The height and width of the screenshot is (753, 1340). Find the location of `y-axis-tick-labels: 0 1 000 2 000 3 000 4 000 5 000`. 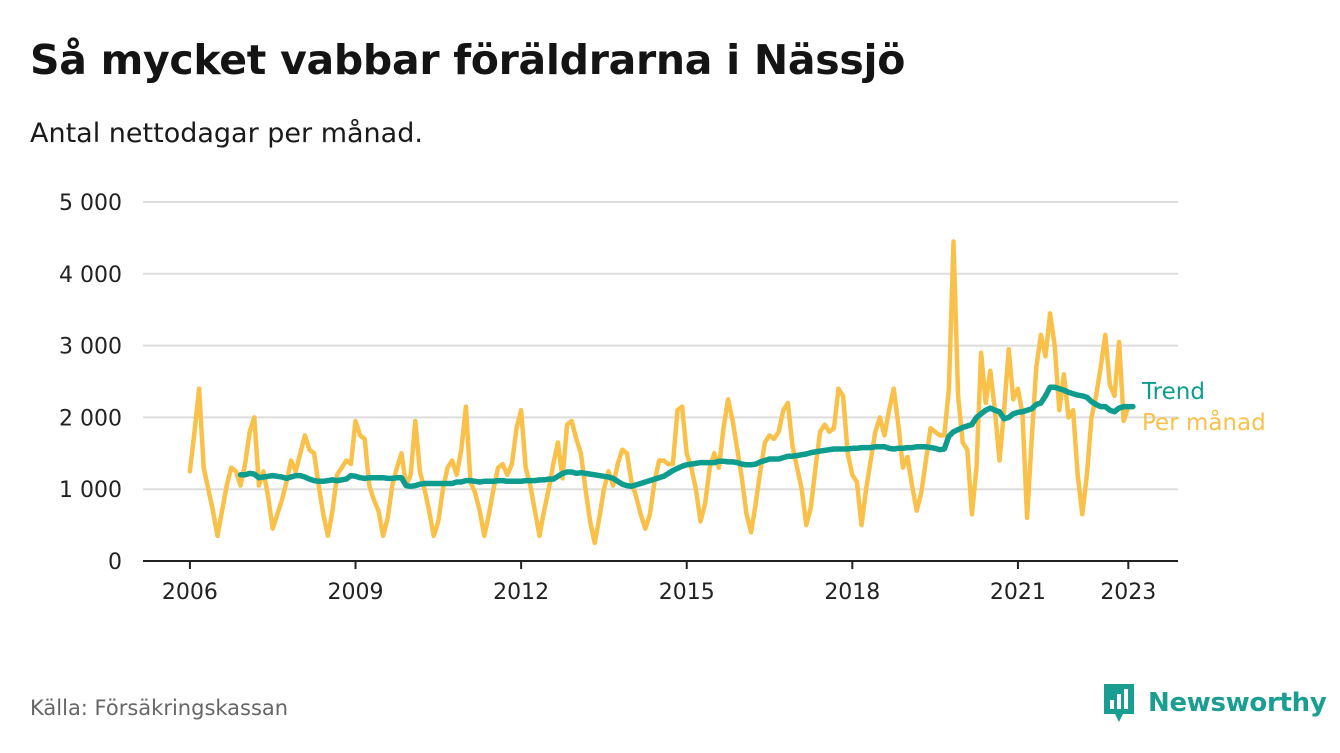

y-axis-tick-labels: 0 1 000 2 000 3 000 4 000 5 000 is located at coordinates (90, 383).